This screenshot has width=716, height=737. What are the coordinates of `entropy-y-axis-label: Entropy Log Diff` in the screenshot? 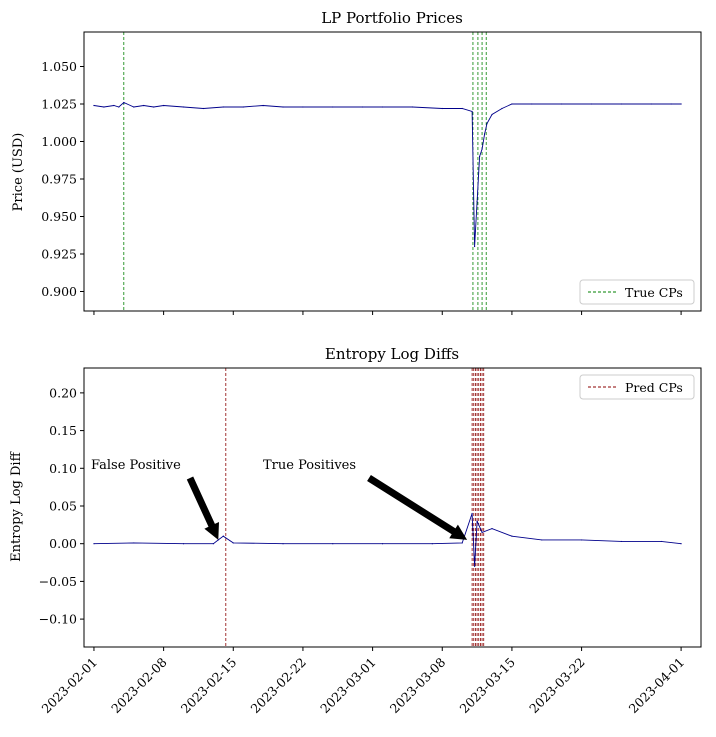 It's located at (16, 505).